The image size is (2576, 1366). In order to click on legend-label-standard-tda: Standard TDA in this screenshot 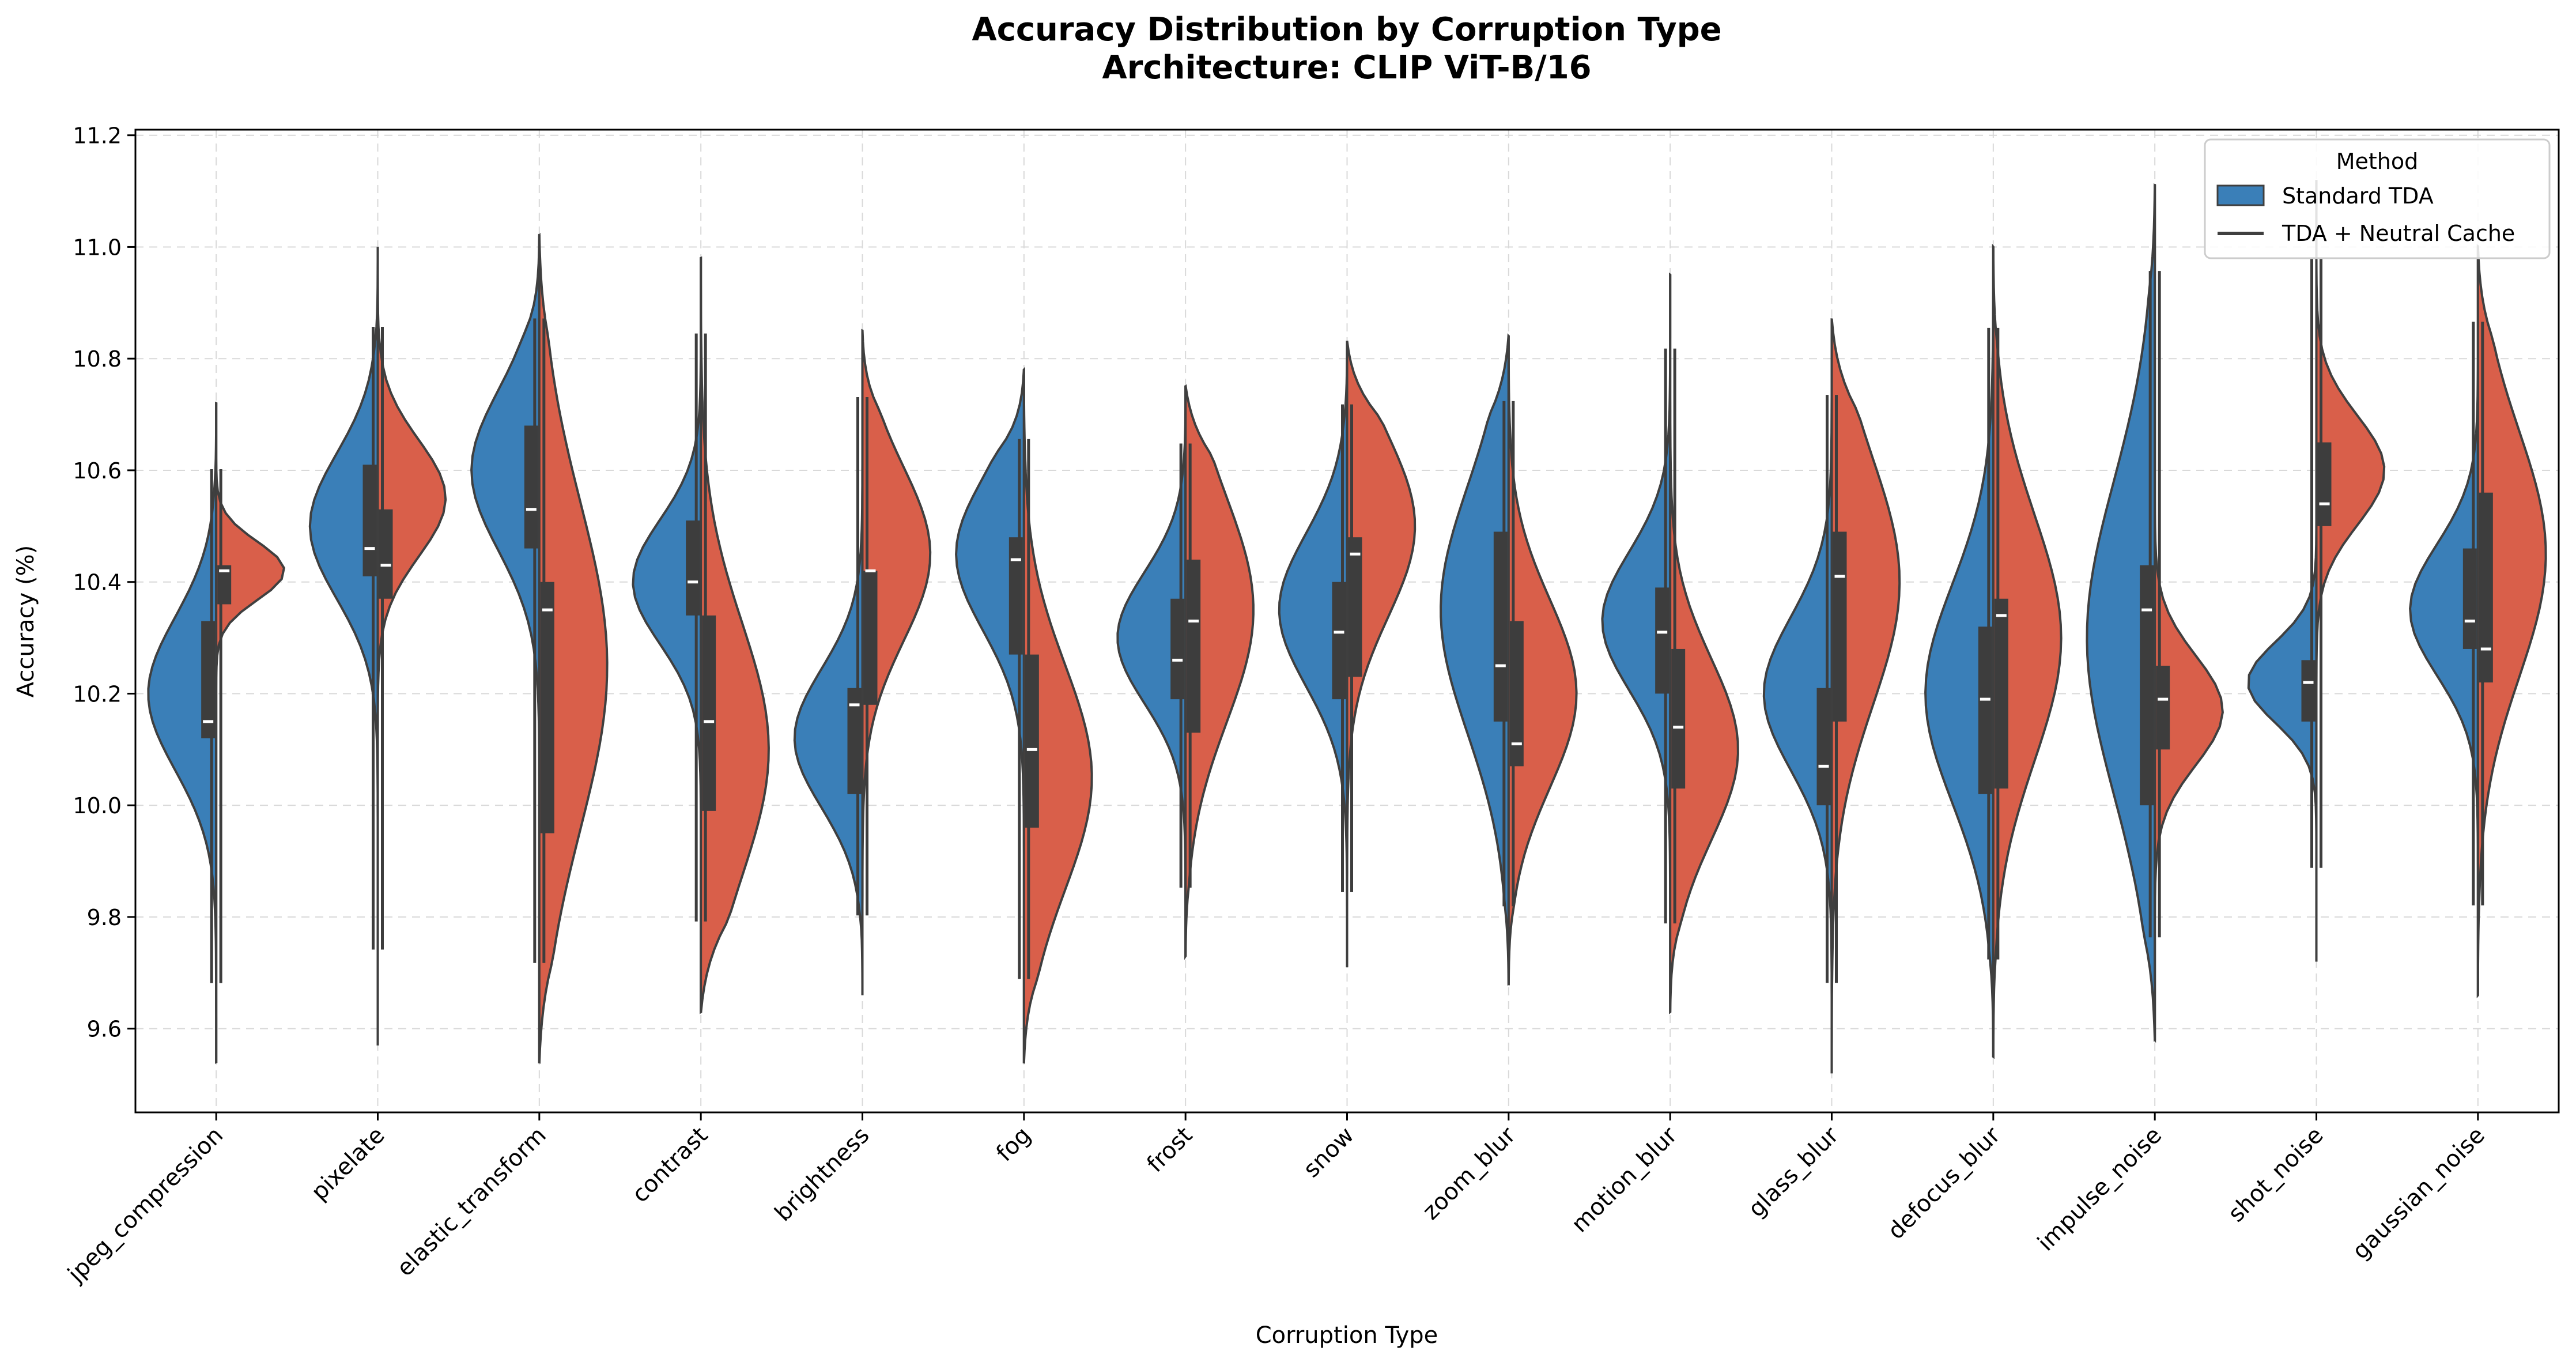, I will do `click(2358, 196)`.